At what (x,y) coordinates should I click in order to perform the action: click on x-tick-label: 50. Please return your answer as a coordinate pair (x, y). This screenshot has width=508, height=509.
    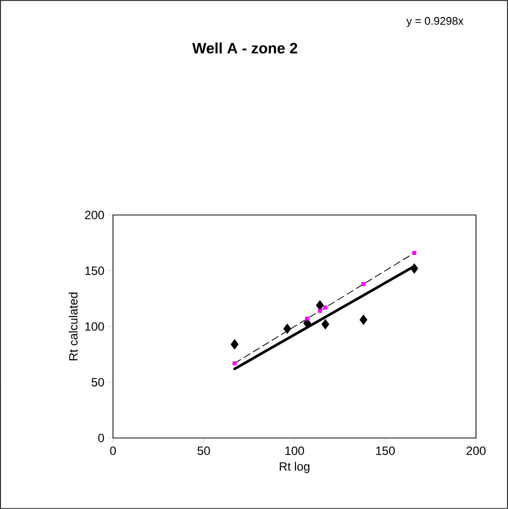
    Looking at the image, I should click on (204, 451).